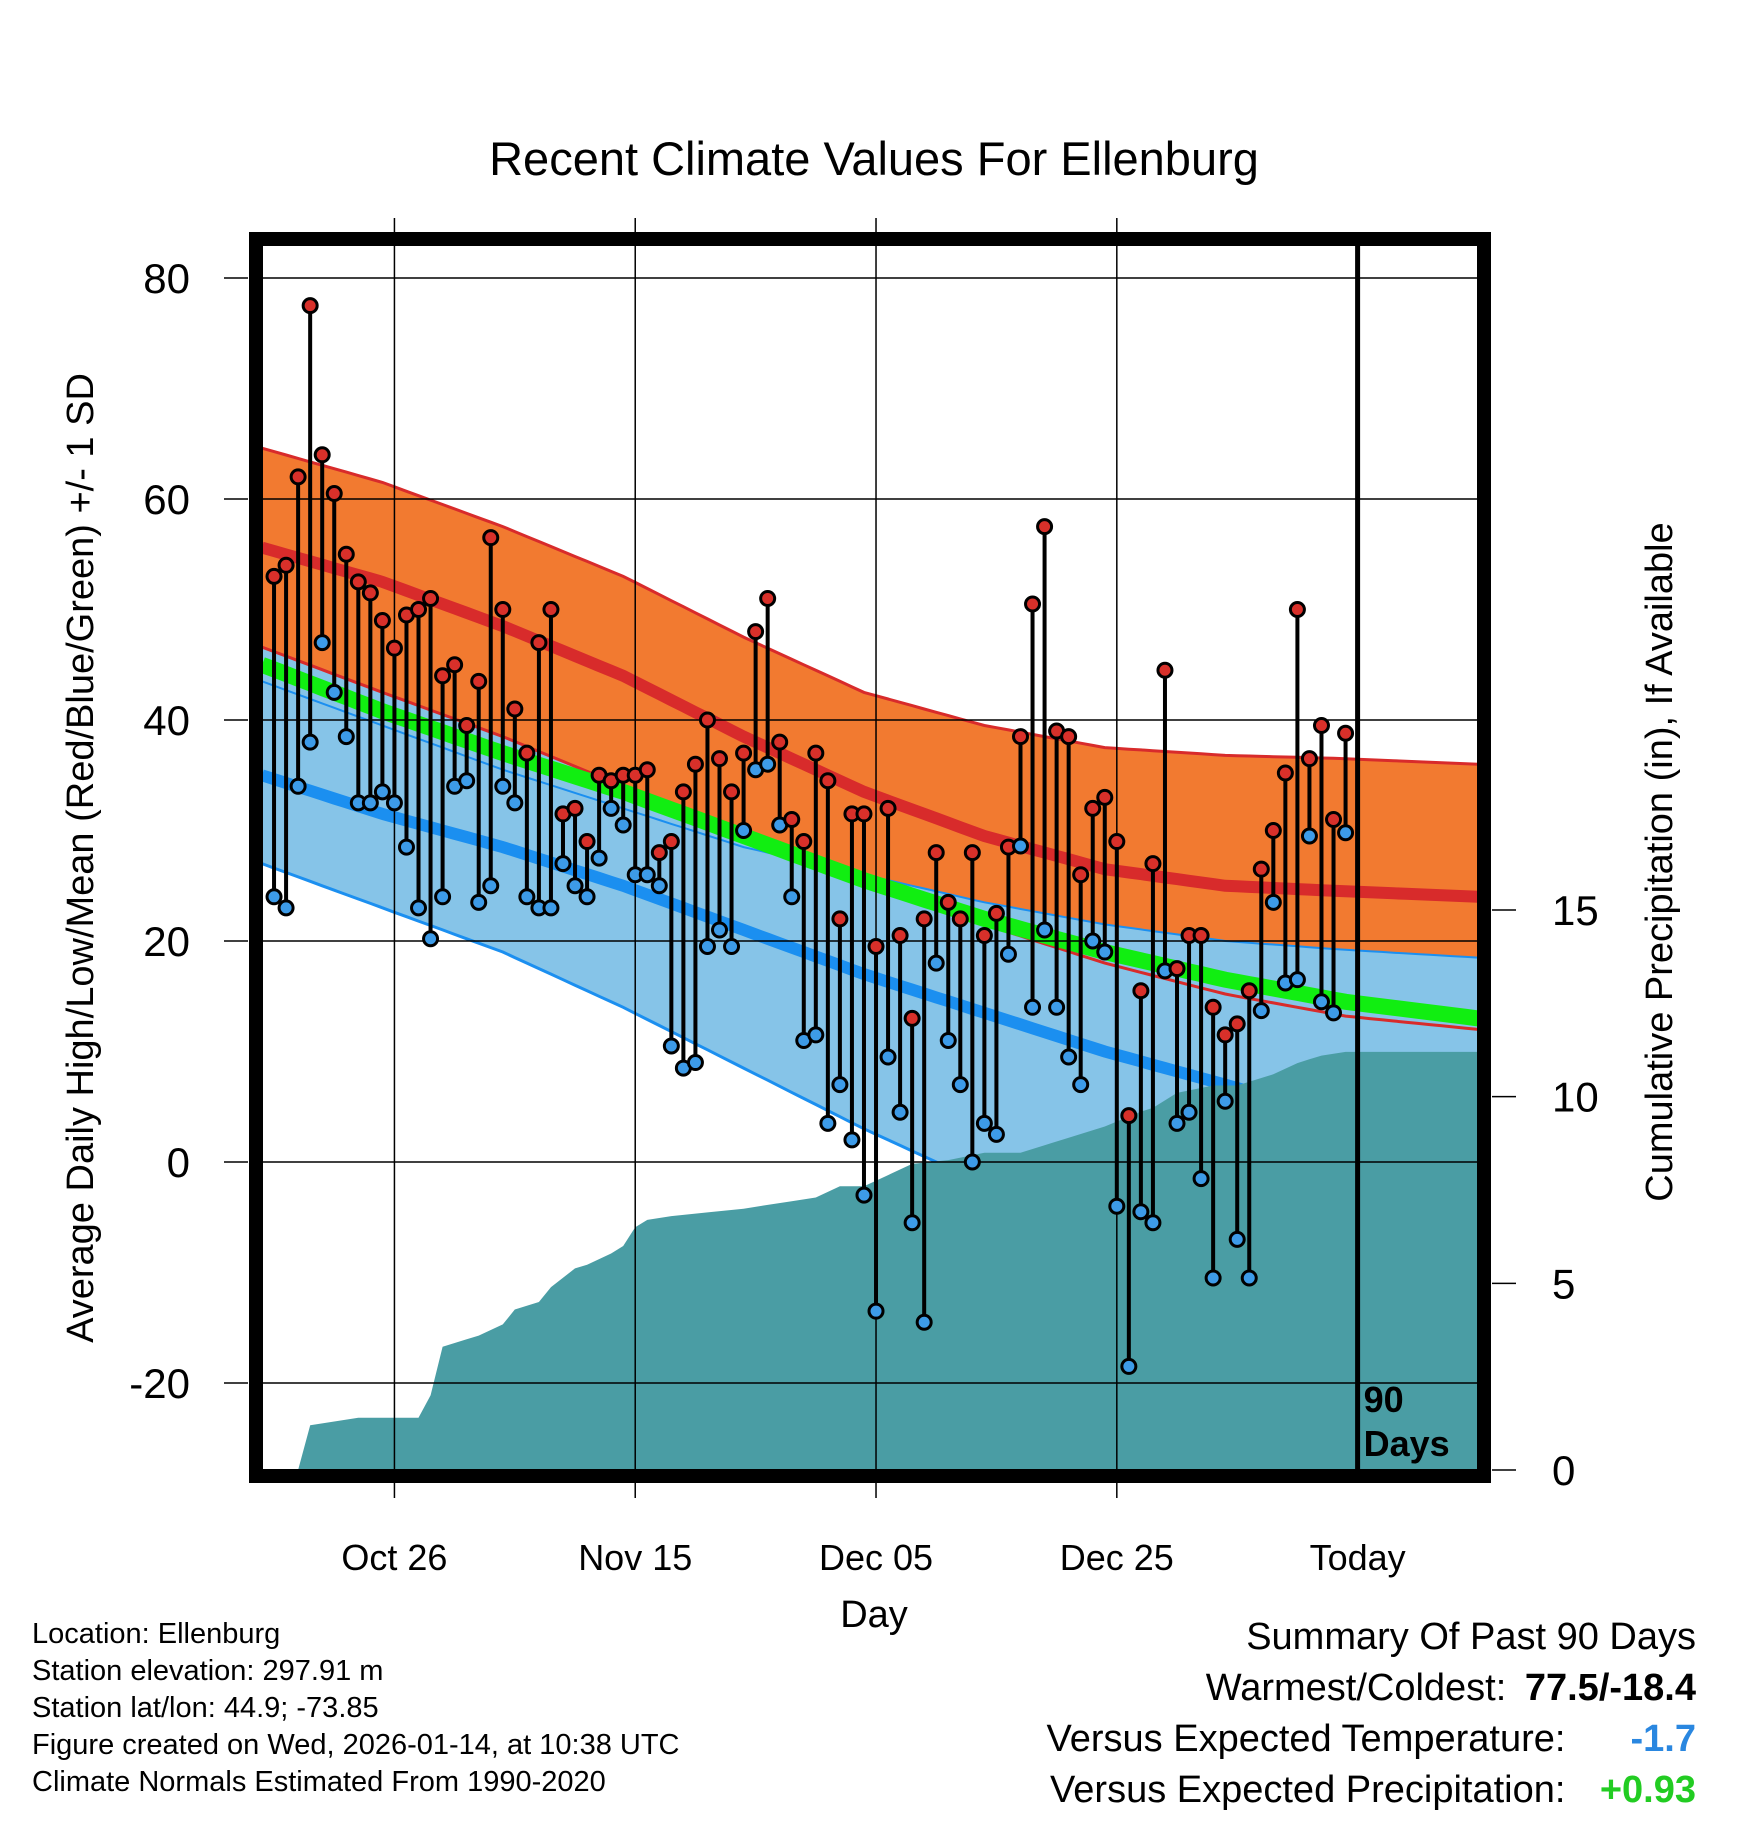  What do you see at coordinates (159, 1383) in the screenshot?
I see `y-tick-label: -20` at bounding box center [159, 1383].